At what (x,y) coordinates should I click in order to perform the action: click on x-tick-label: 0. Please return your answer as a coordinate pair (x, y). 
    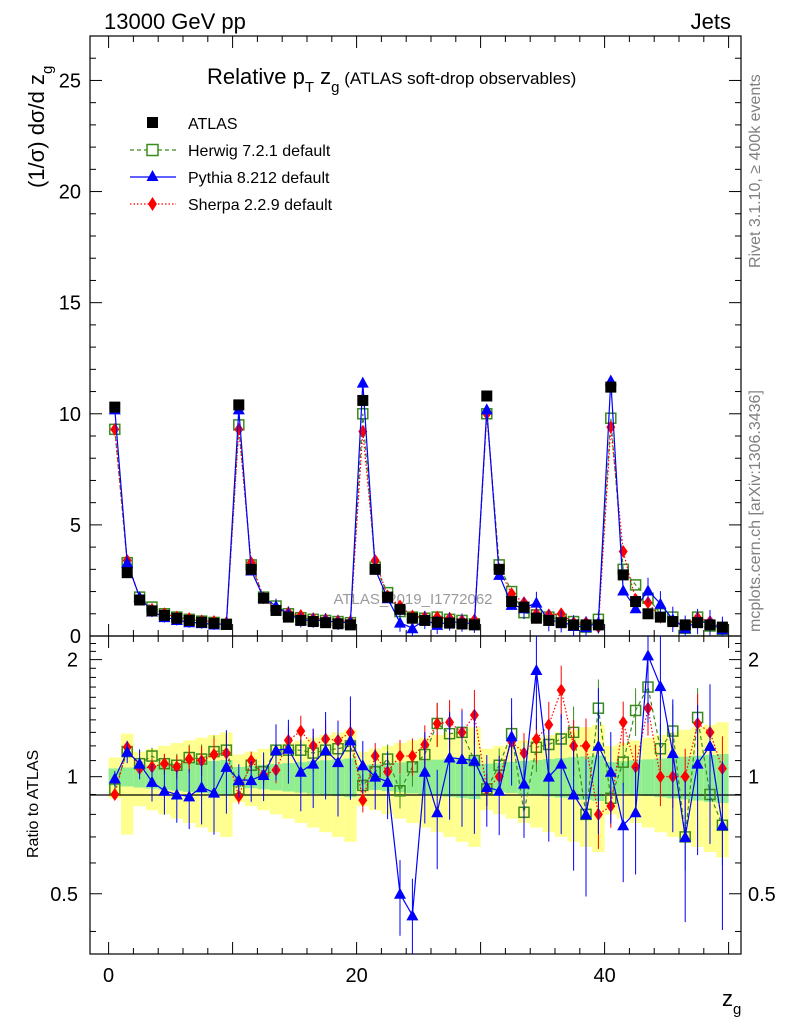
    Looking at the image, I should click on (108, 976).